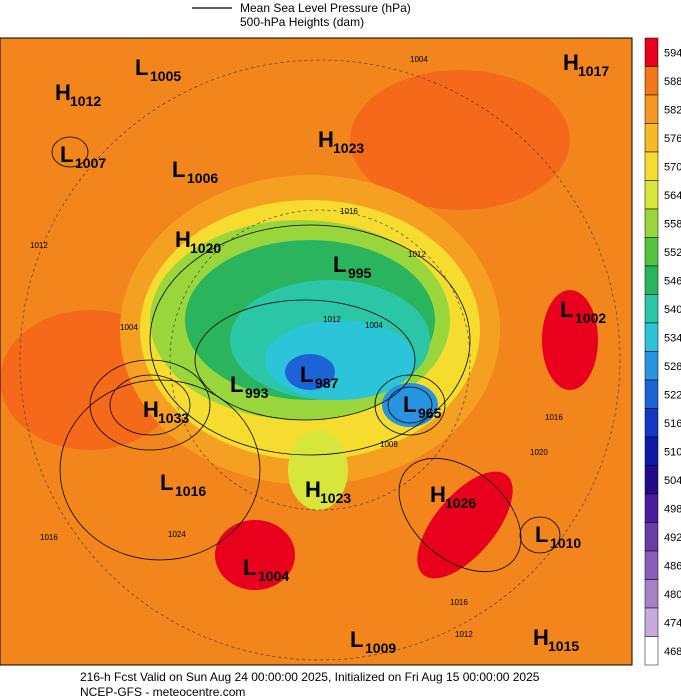 This screenshot has height=700, width=681. Describe the element at coordinates (672, 481) in the screenshot. I see `colorbar-label: 504` at that location.